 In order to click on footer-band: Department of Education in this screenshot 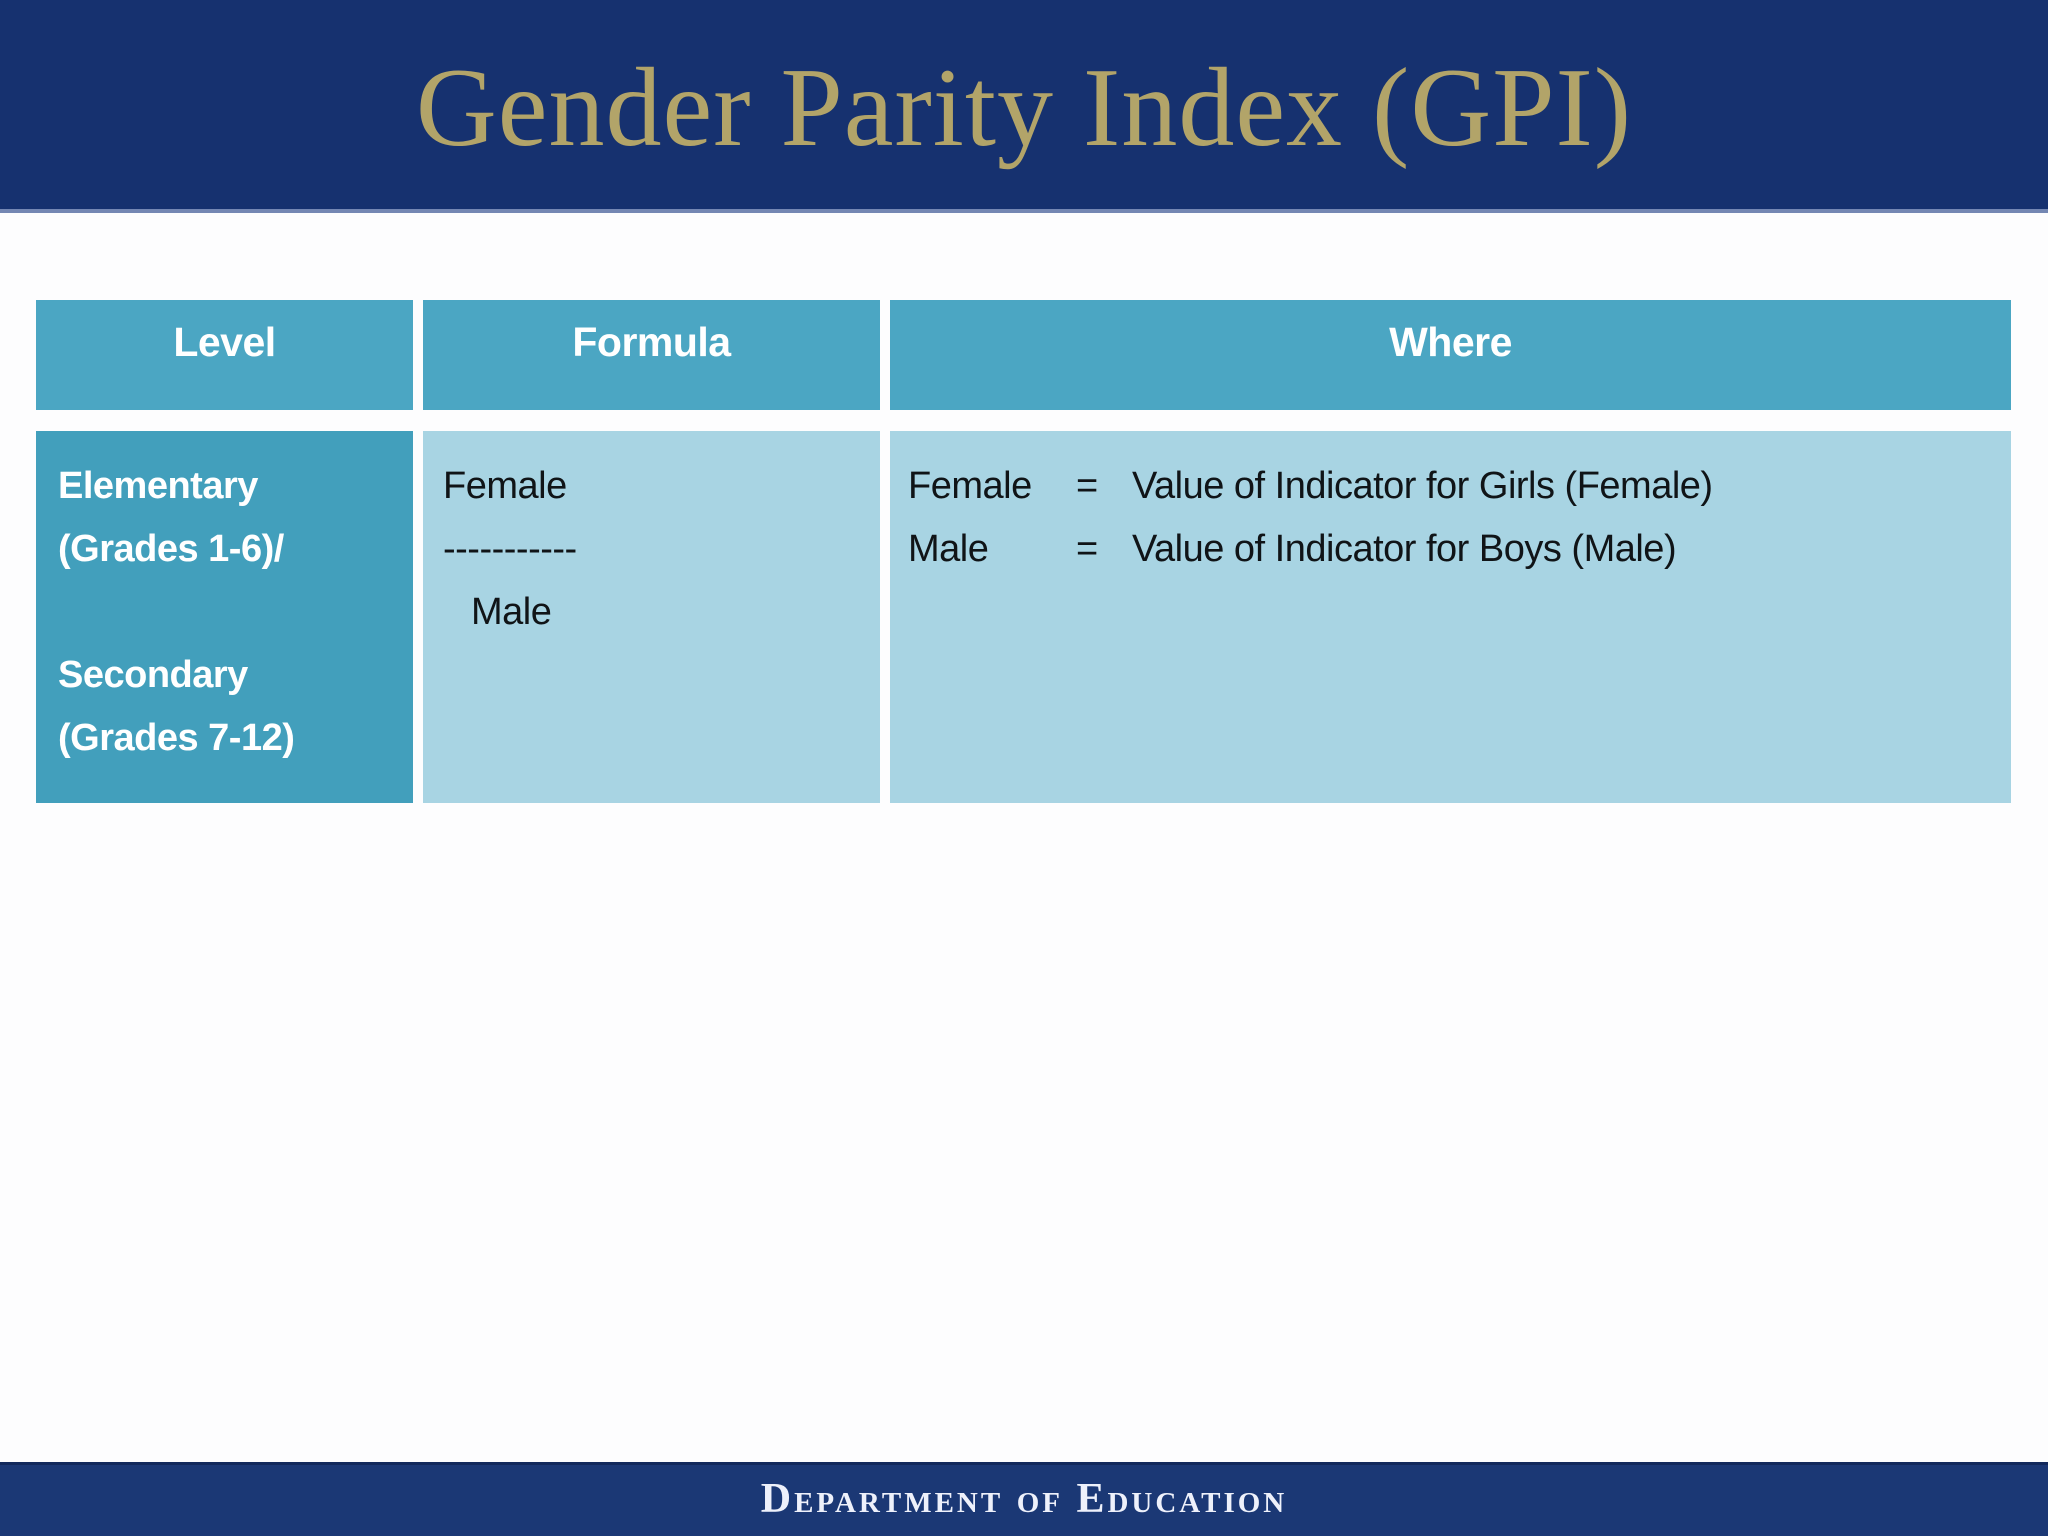, I will do `click(1024, 1499)`.